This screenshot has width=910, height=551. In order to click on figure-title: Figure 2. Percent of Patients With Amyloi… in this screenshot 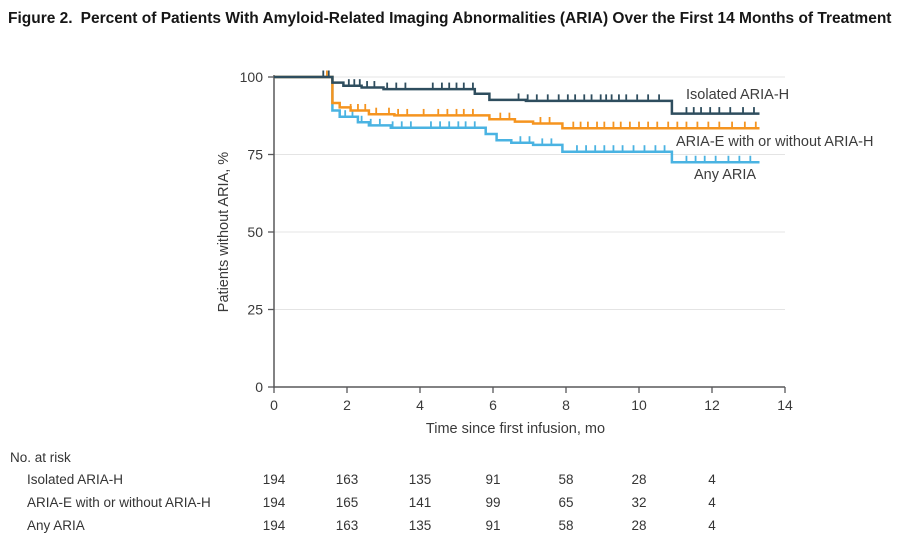, I will do `click(457, 19)`.